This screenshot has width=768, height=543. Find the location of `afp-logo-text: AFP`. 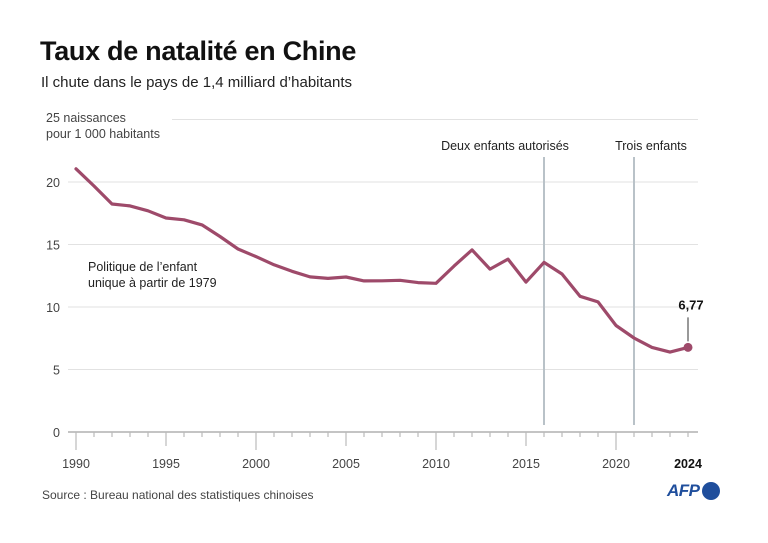

afp-logo-text: AFP is located at coordinates (683, 490).